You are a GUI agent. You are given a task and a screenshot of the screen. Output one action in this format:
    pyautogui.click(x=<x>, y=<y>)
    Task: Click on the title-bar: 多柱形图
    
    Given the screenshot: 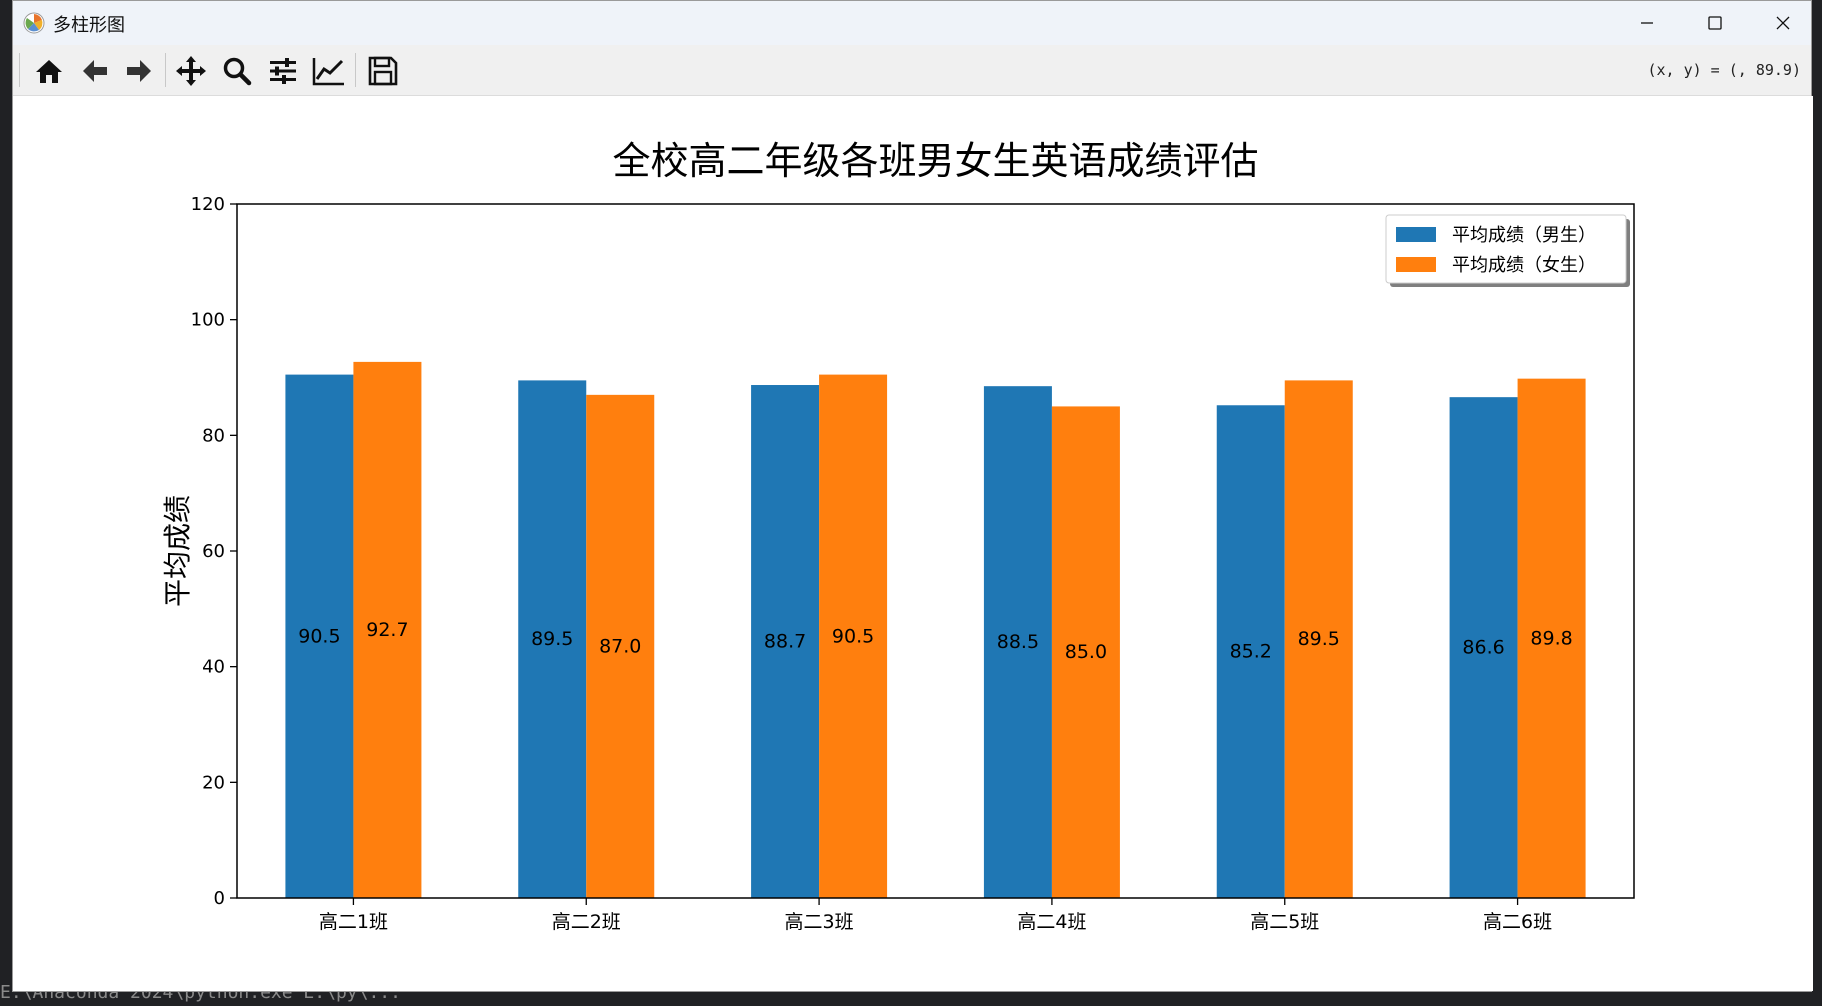 What is the action you would take?
    pyautogui.click(x=912, y=23)
    